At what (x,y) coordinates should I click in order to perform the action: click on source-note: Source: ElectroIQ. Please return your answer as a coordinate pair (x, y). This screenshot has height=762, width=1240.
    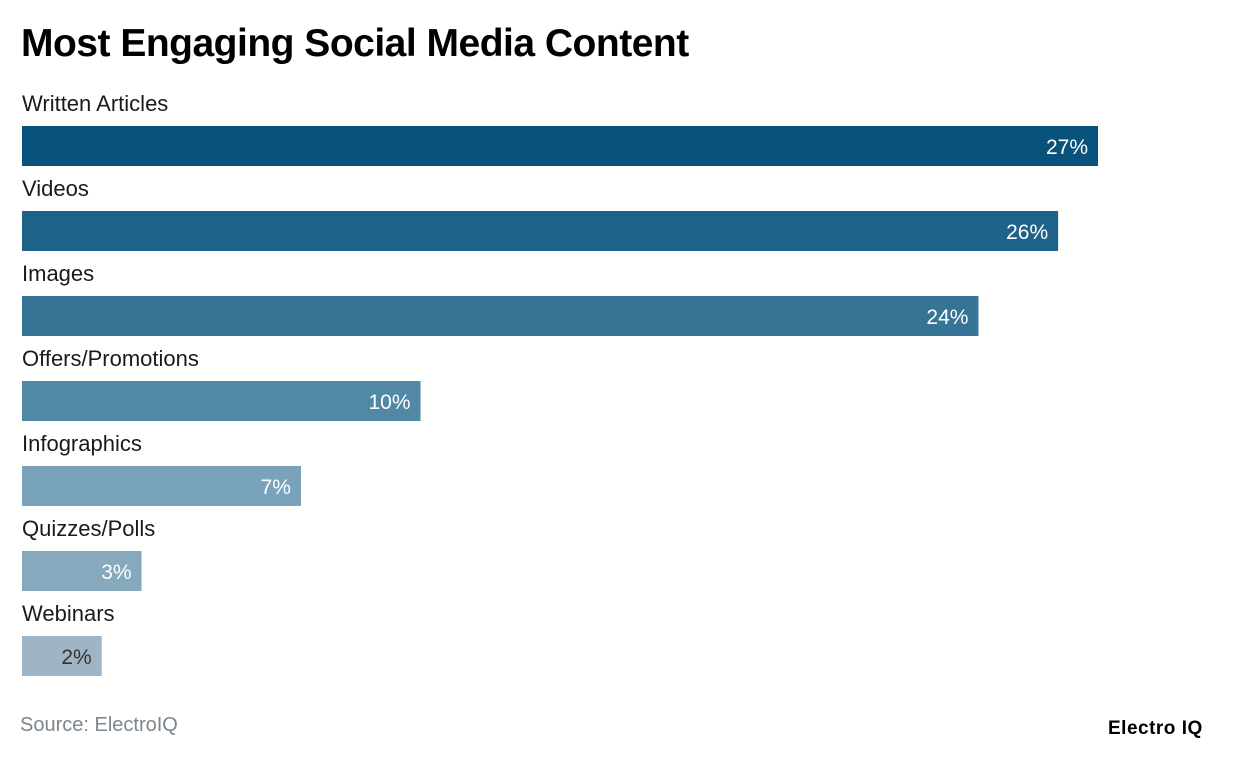
    Looking at the image, I should click on (99, 725).